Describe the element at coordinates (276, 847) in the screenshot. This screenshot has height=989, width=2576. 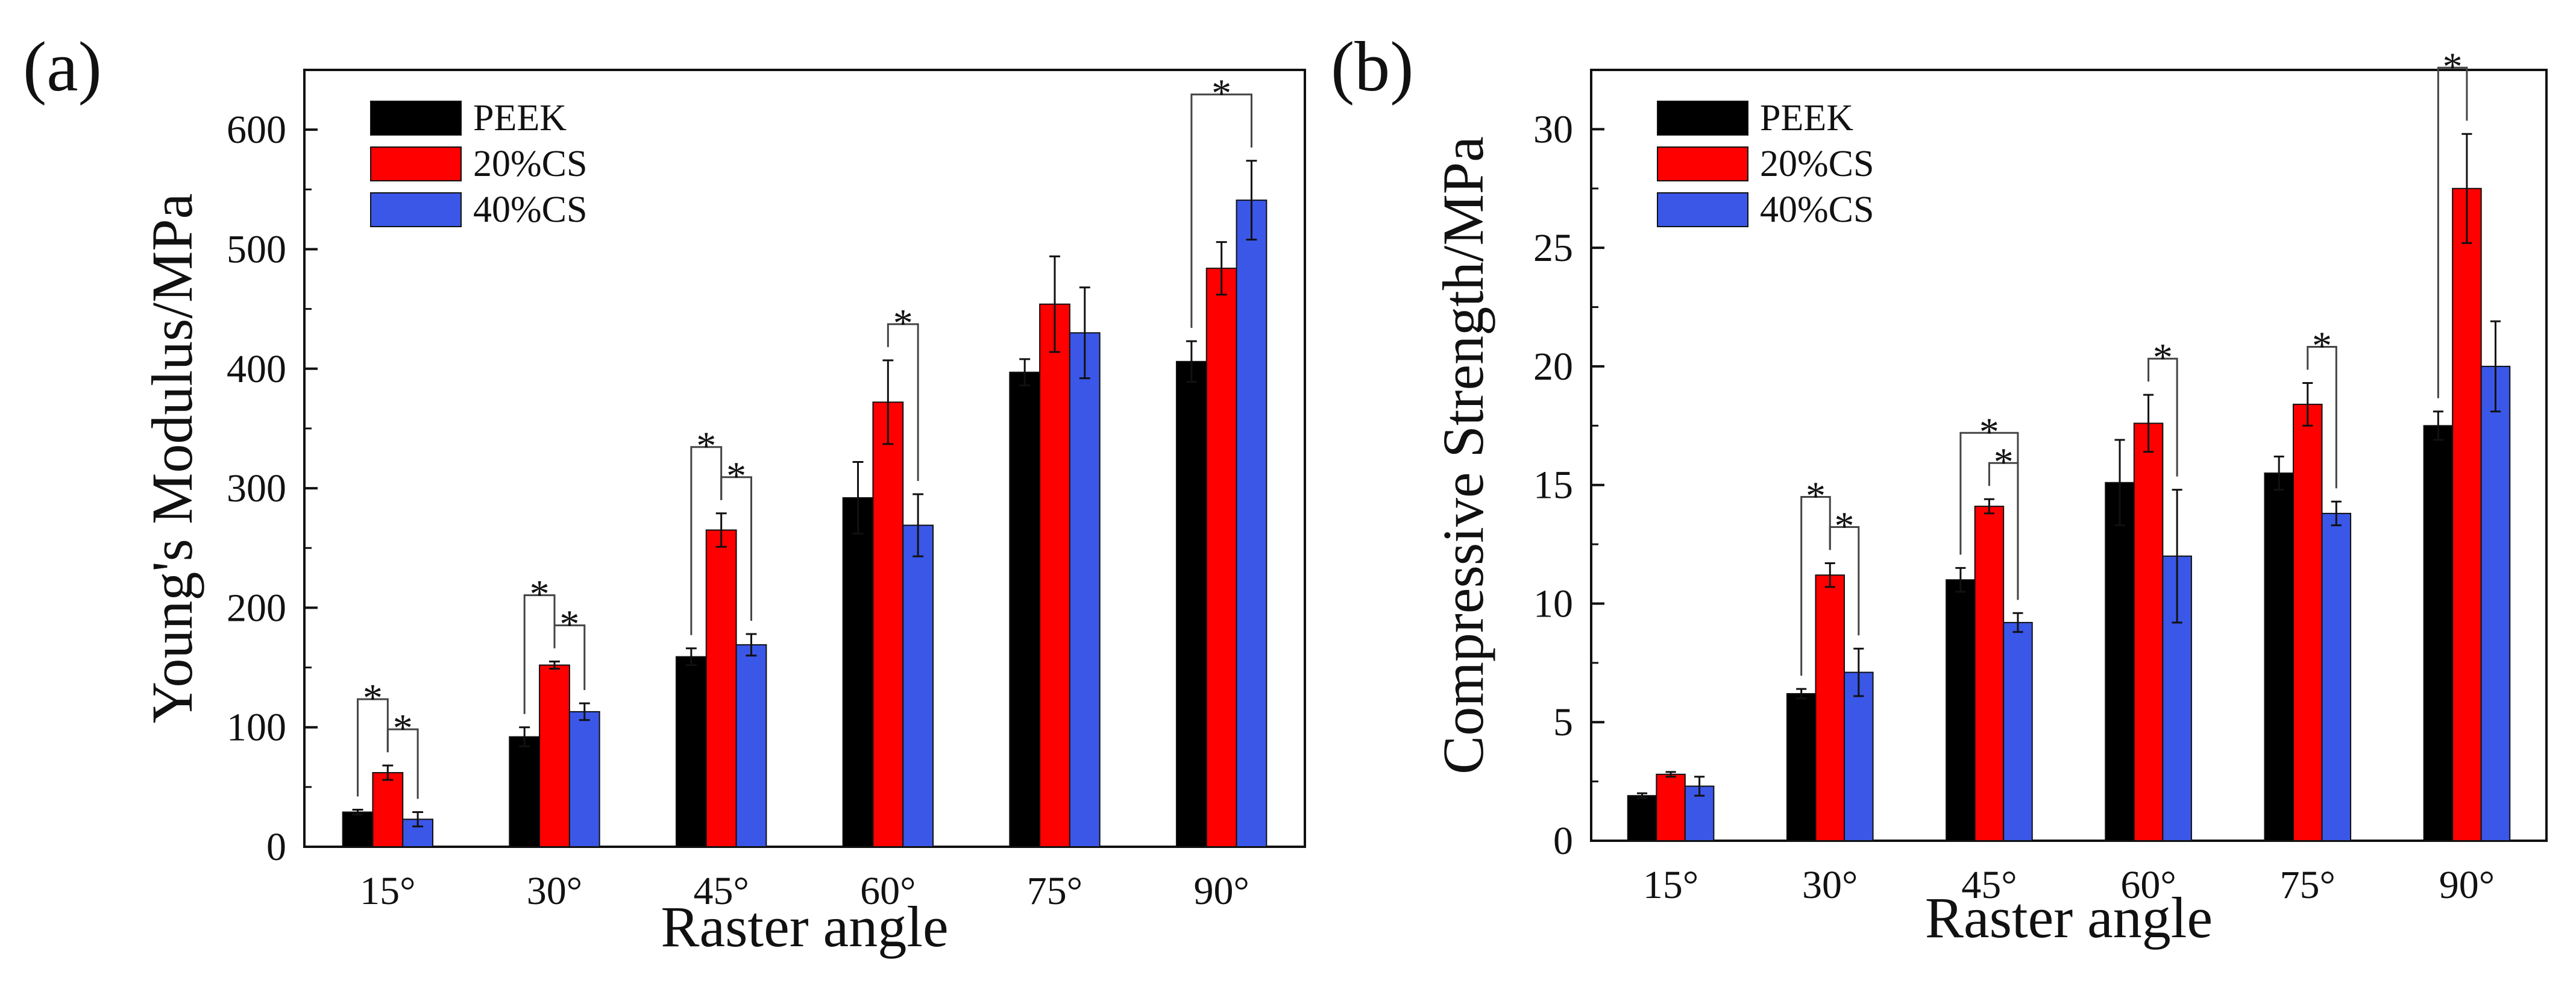
I see `y-tick-label: 0` at that location.